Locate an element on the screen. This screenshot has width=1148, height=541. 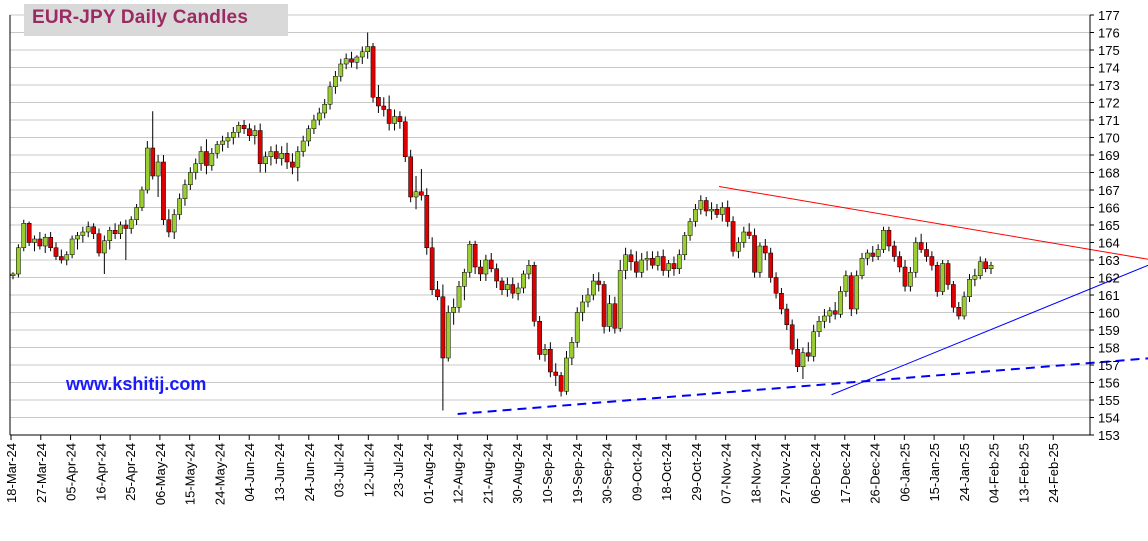
y-tick-label: 159 is located at coordinates (1109, 330).